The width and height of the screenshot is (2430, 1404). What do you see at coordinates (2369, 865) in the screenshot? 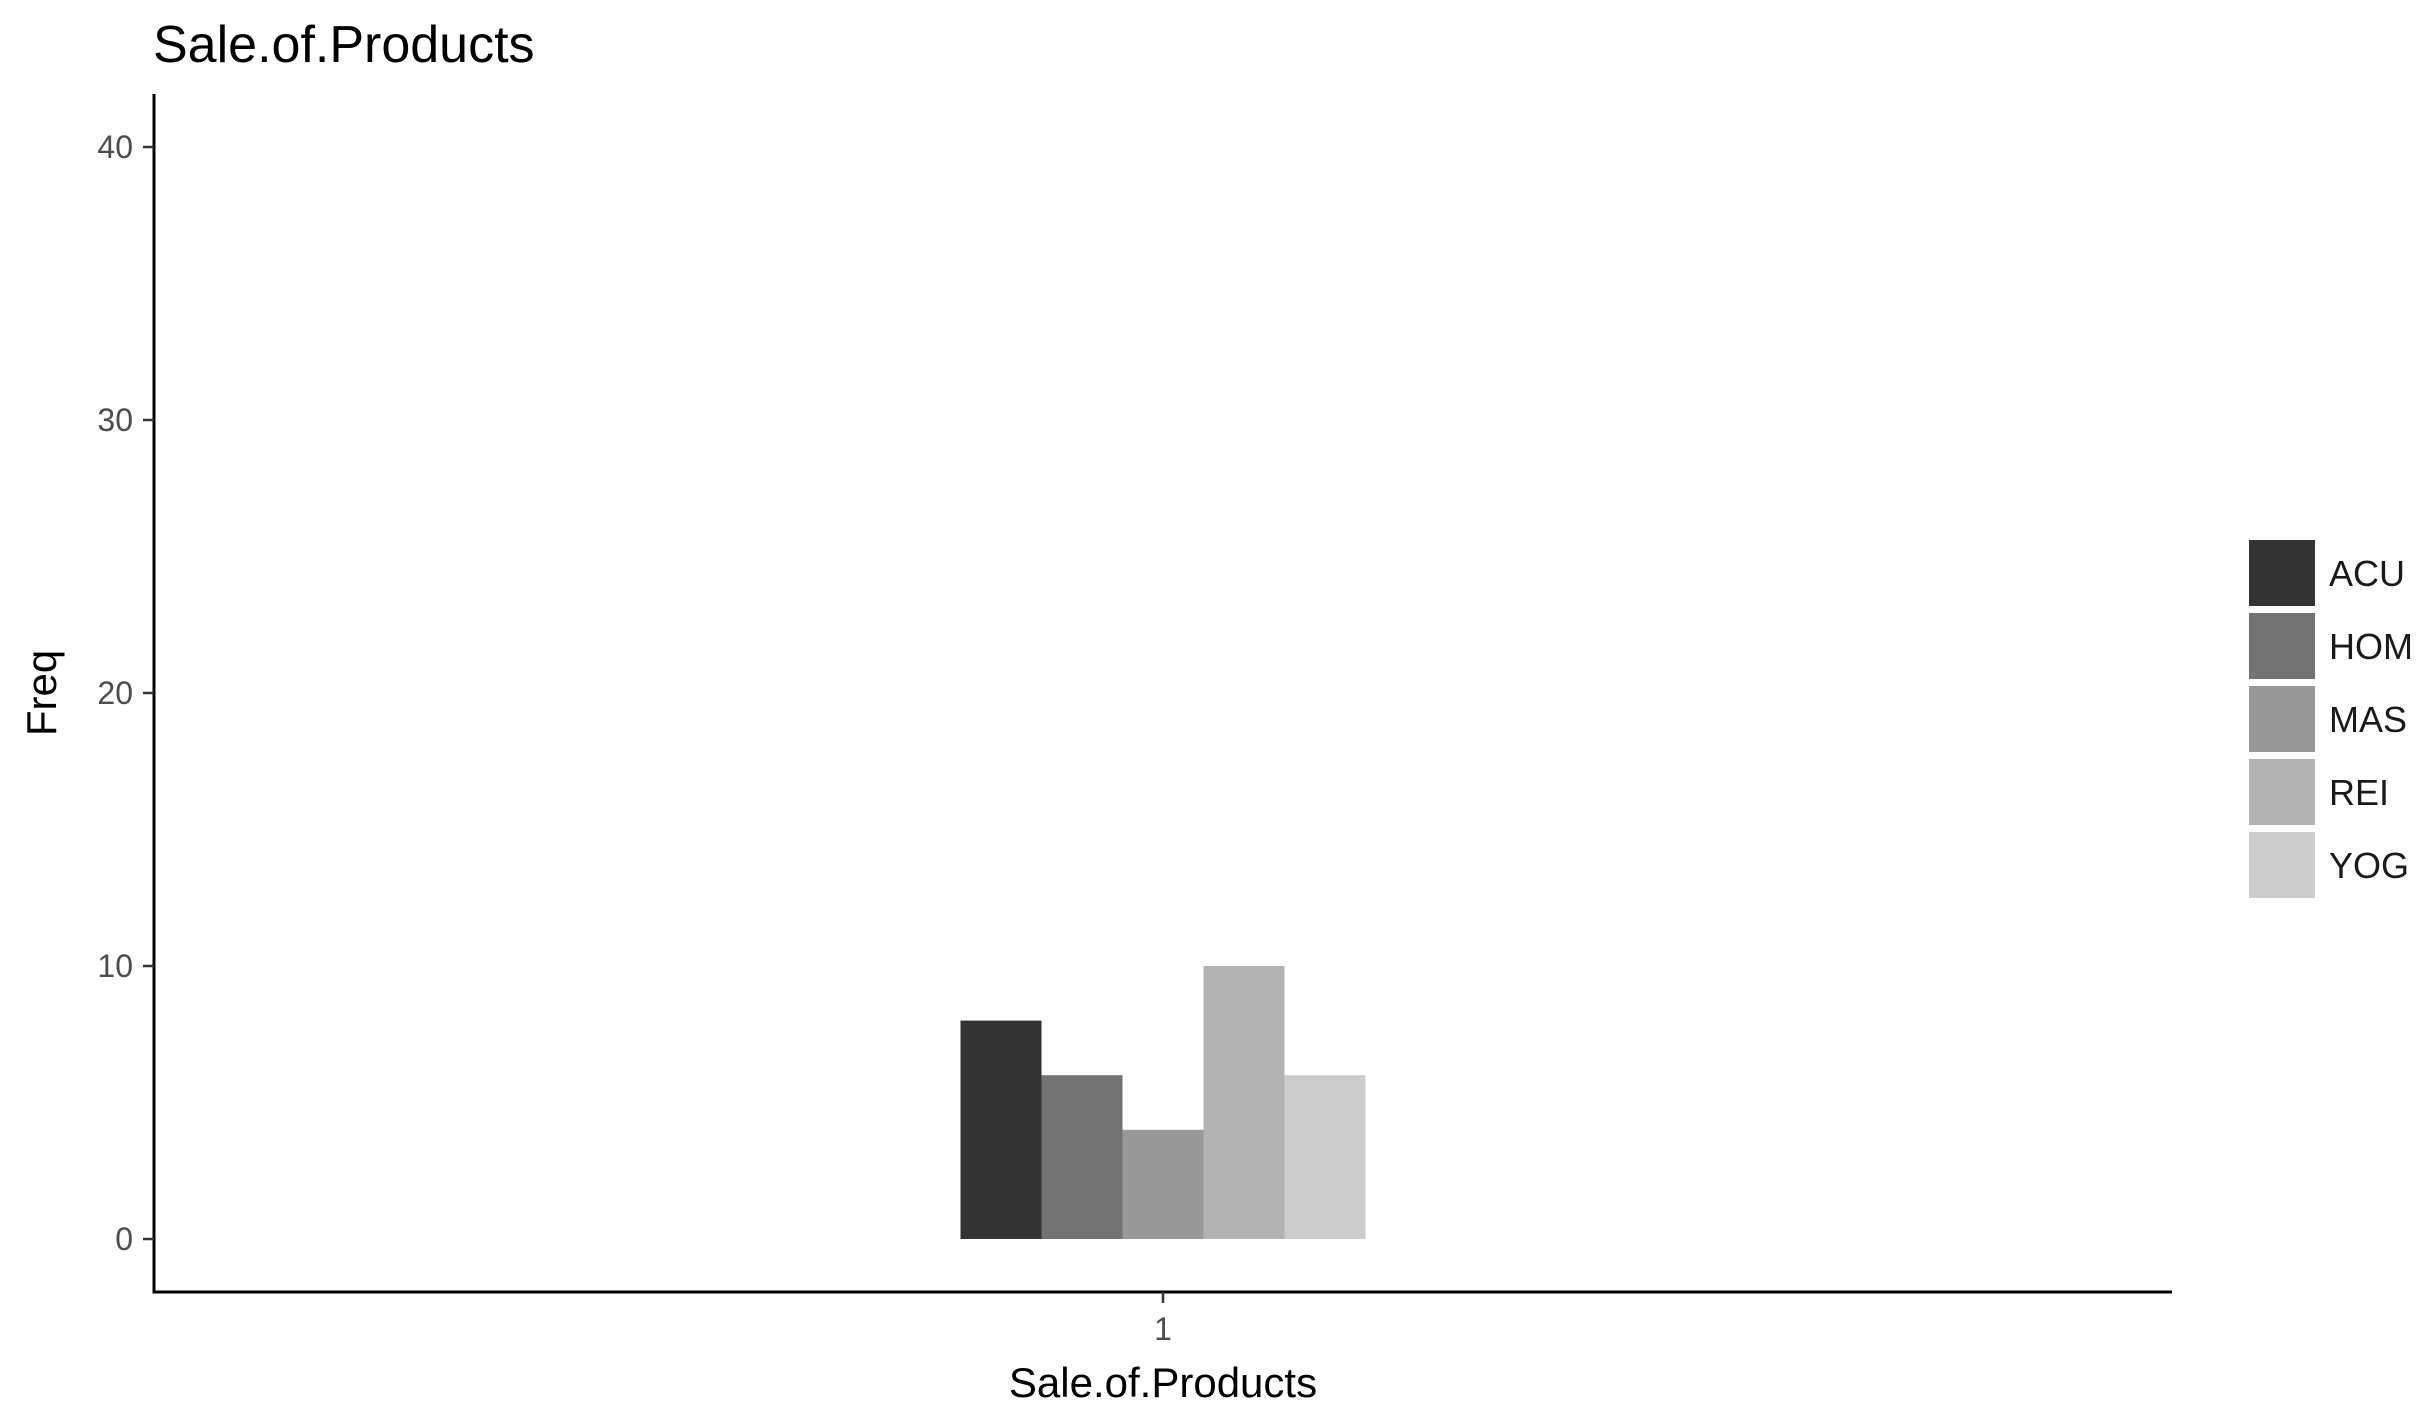
I see `legend-label: YOG` at bounding box center [2369, 865].